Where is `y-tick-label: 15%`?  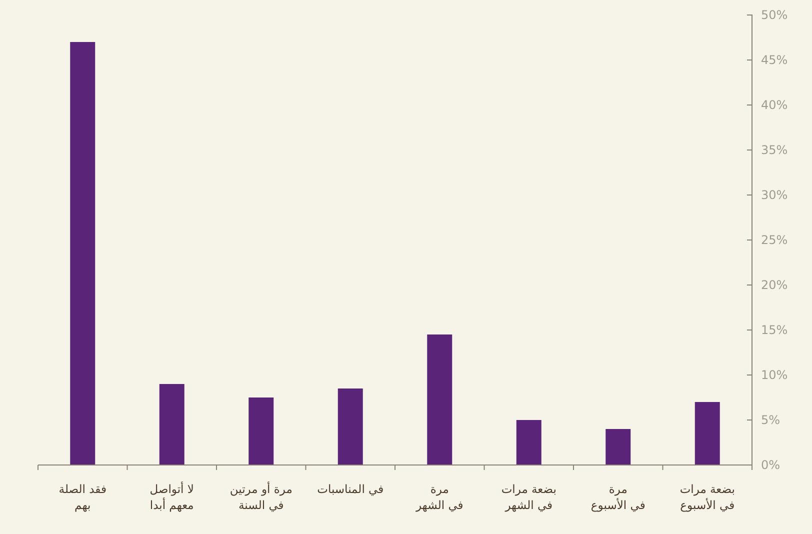 y-tick-label: 15% is located at coordinates (774, 329).